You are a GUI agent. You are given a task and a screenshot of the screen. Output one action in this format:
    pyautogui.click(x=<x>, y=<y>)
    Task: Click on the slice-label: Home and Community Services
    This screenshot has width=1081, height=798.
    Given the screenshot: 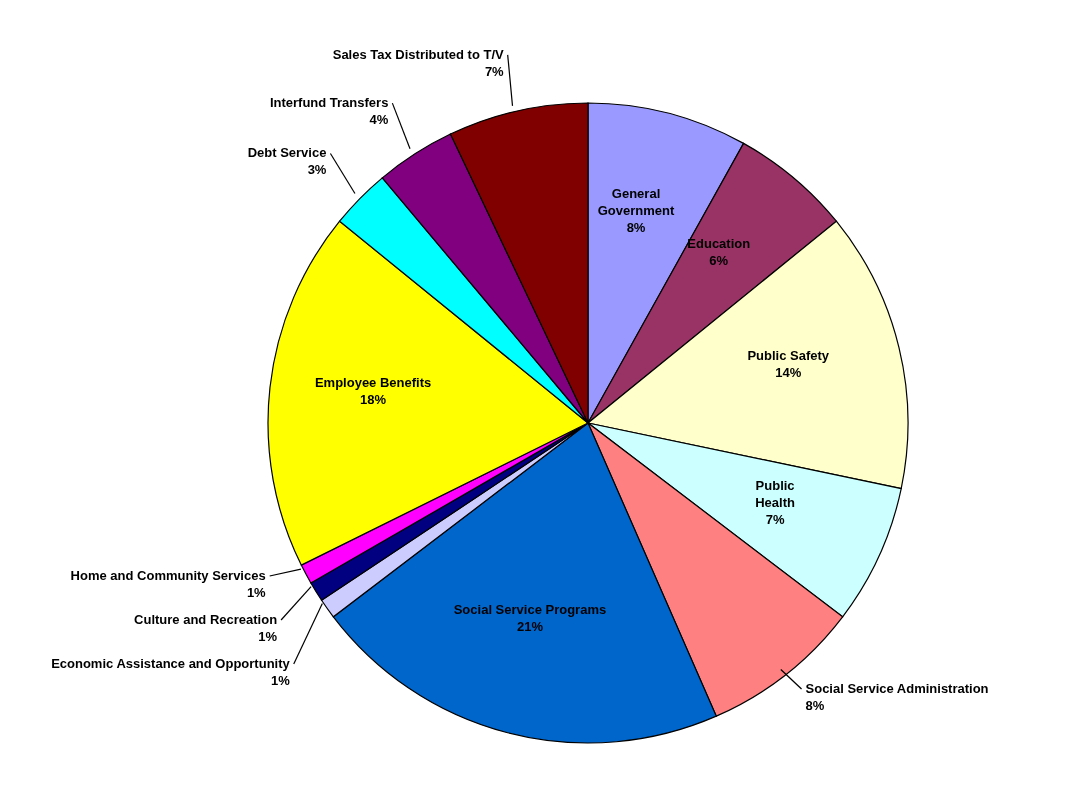 What is the action you would take?
    pyautogui.click(x=168, y=576)
    